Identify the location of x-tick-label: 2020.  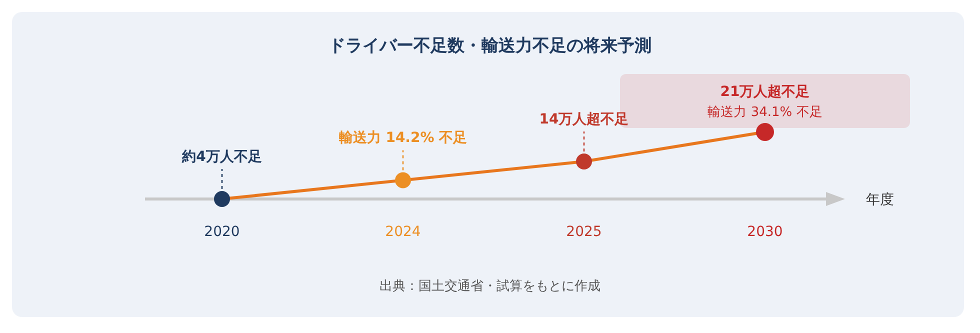
(222, 232).